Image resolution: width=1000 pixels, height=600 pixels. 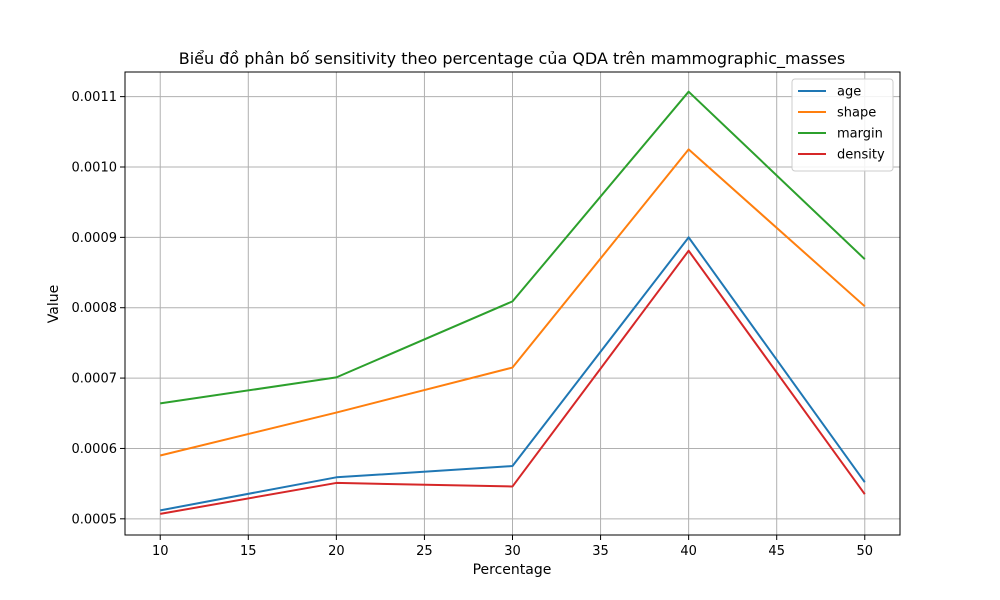 I want to click on y-tick-label: 0.0009, so click(x=95, y=238).